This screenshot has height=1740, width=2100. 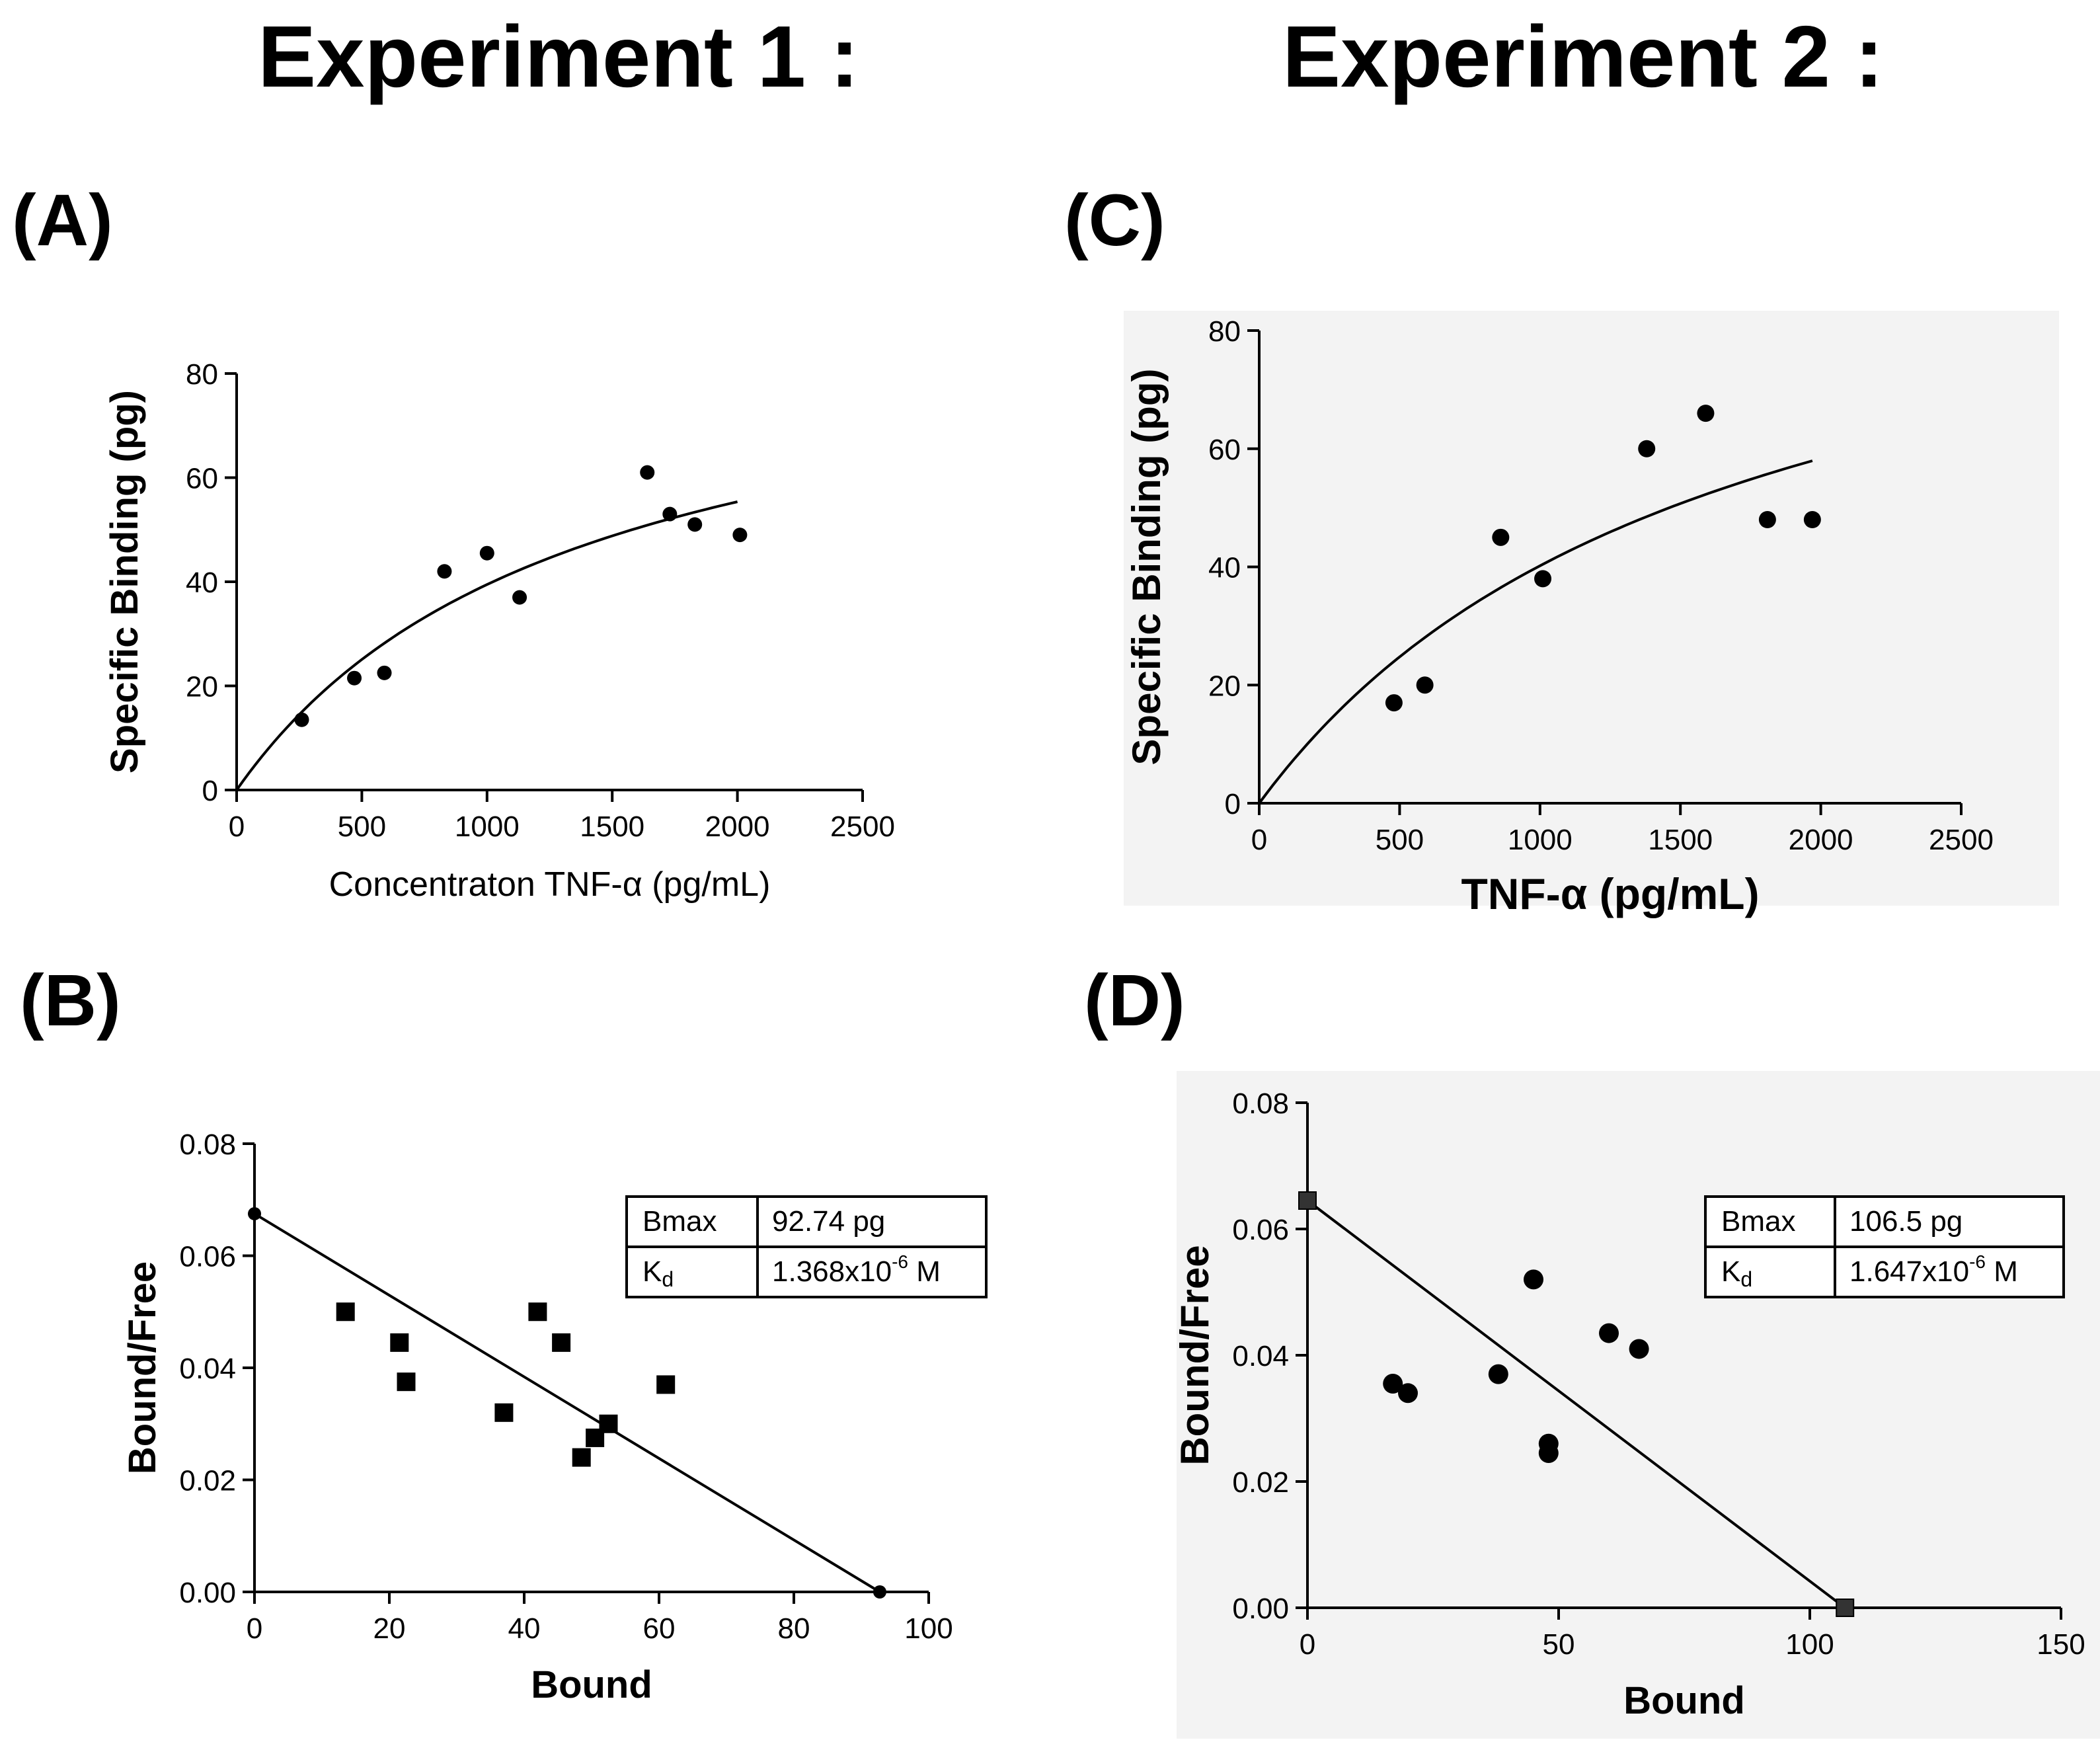 What do you see at coordinates (1809, 1645) in the screenshot?
I see `chart-d-x-tick-label: 100` at bounding box center [1809, 1645].